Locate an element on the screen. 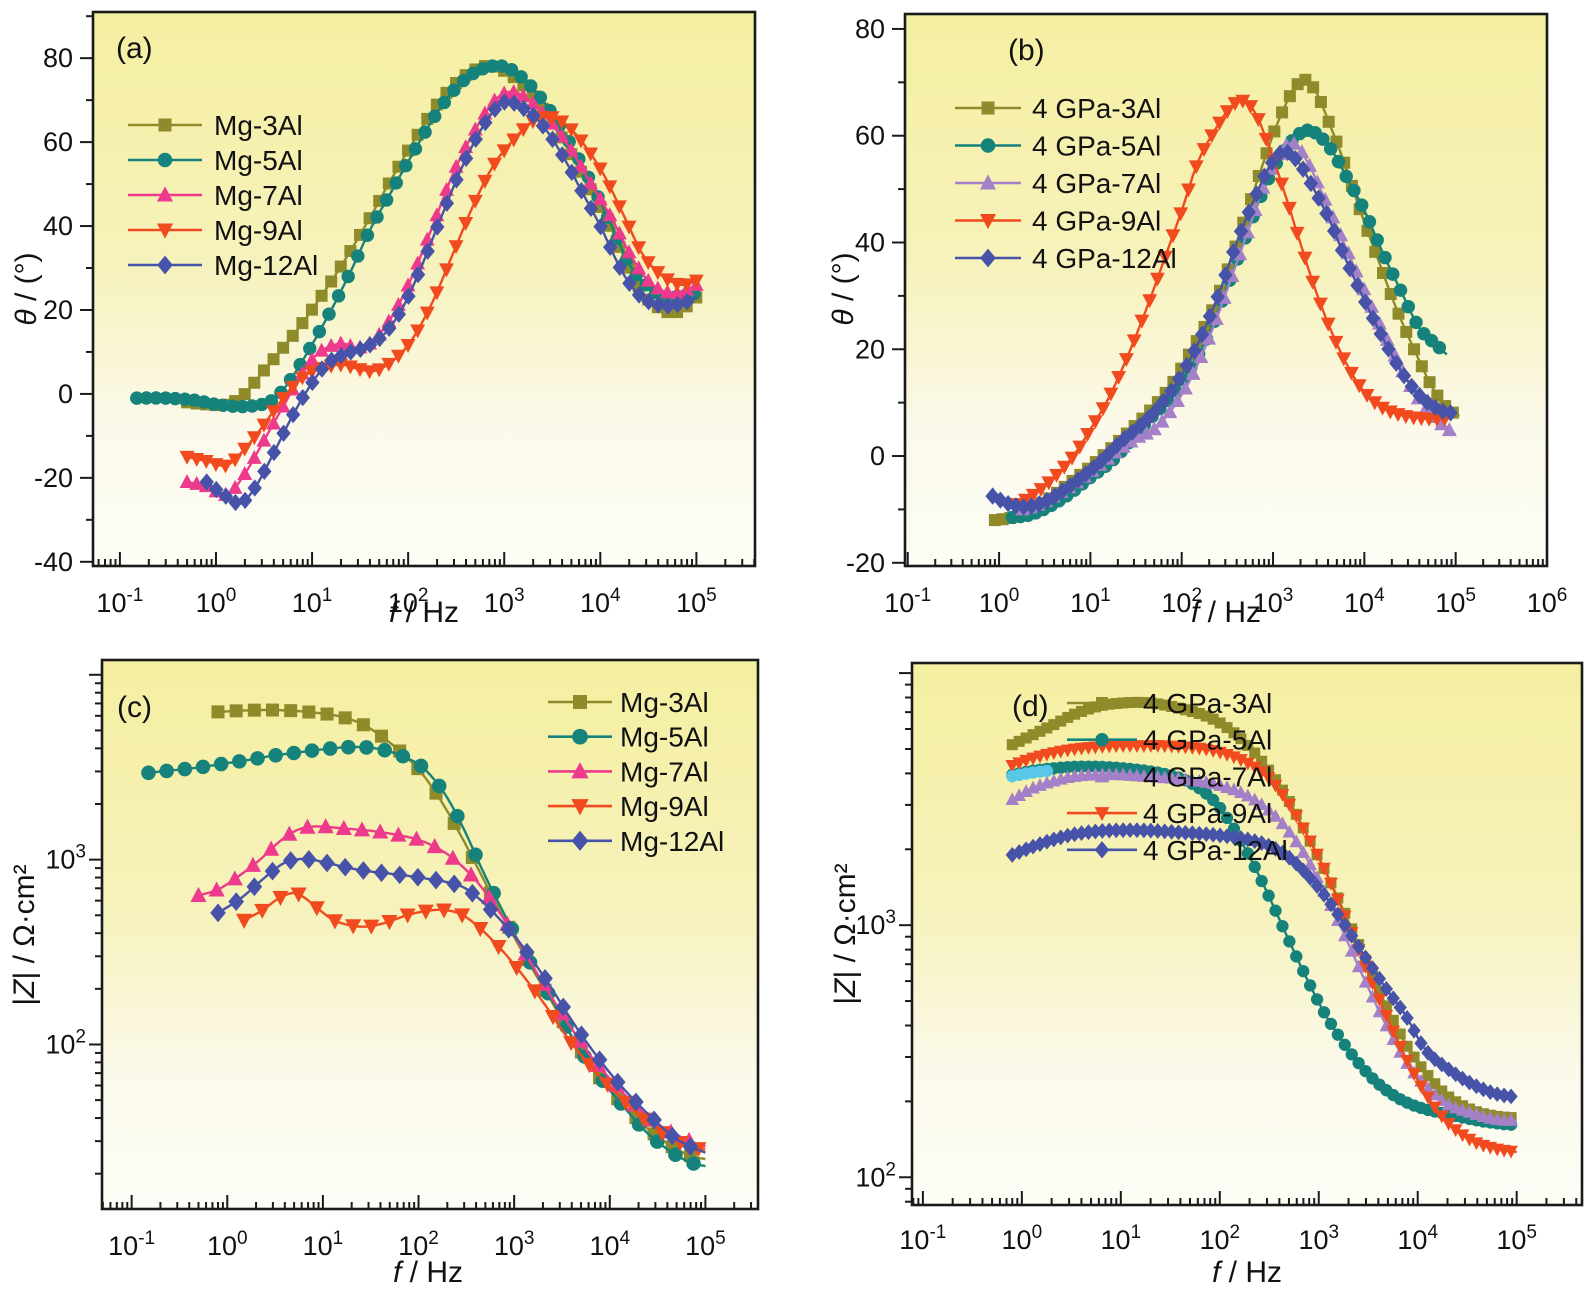 The width and height of the screenshot is (1595, 1295). svg-text: Mg-9Al is located at coordinates (258, 230).